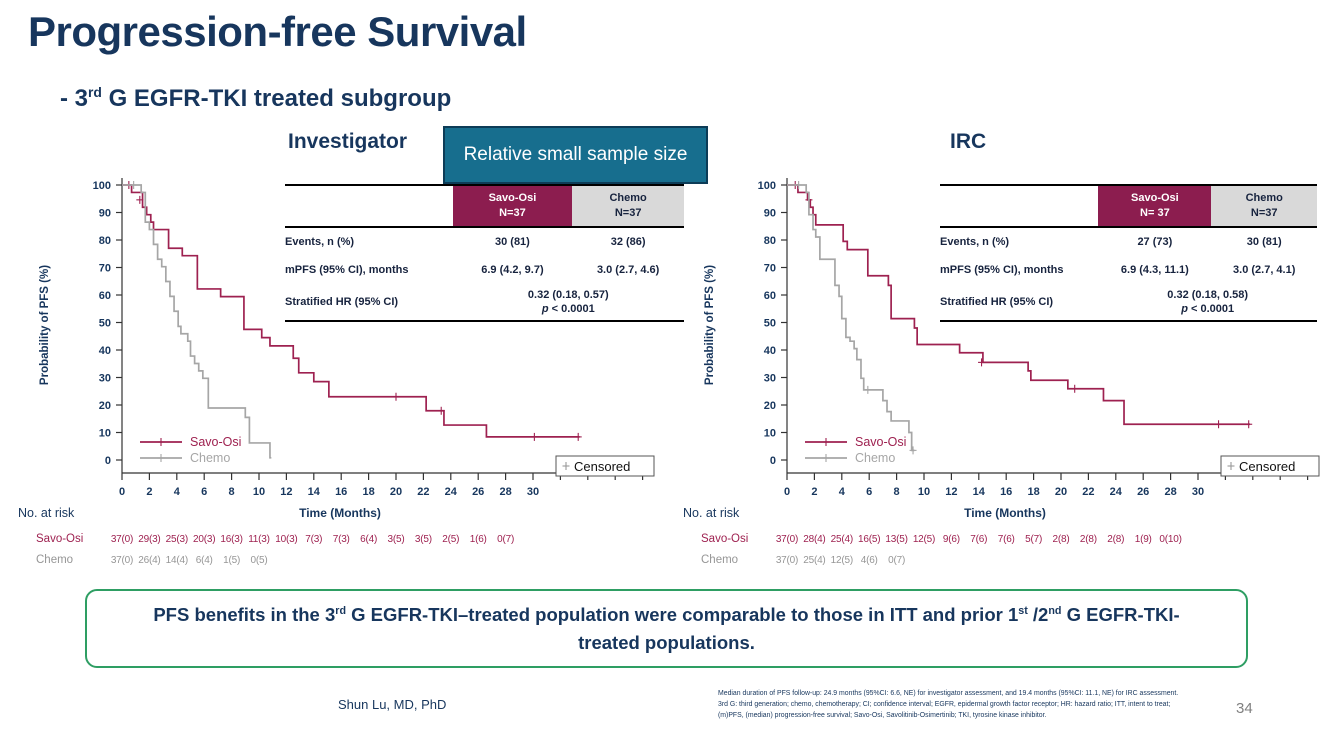  Describe the element at coordinates (787, 492) in the screenshot. I see `x-tick-label: 0` at that location.